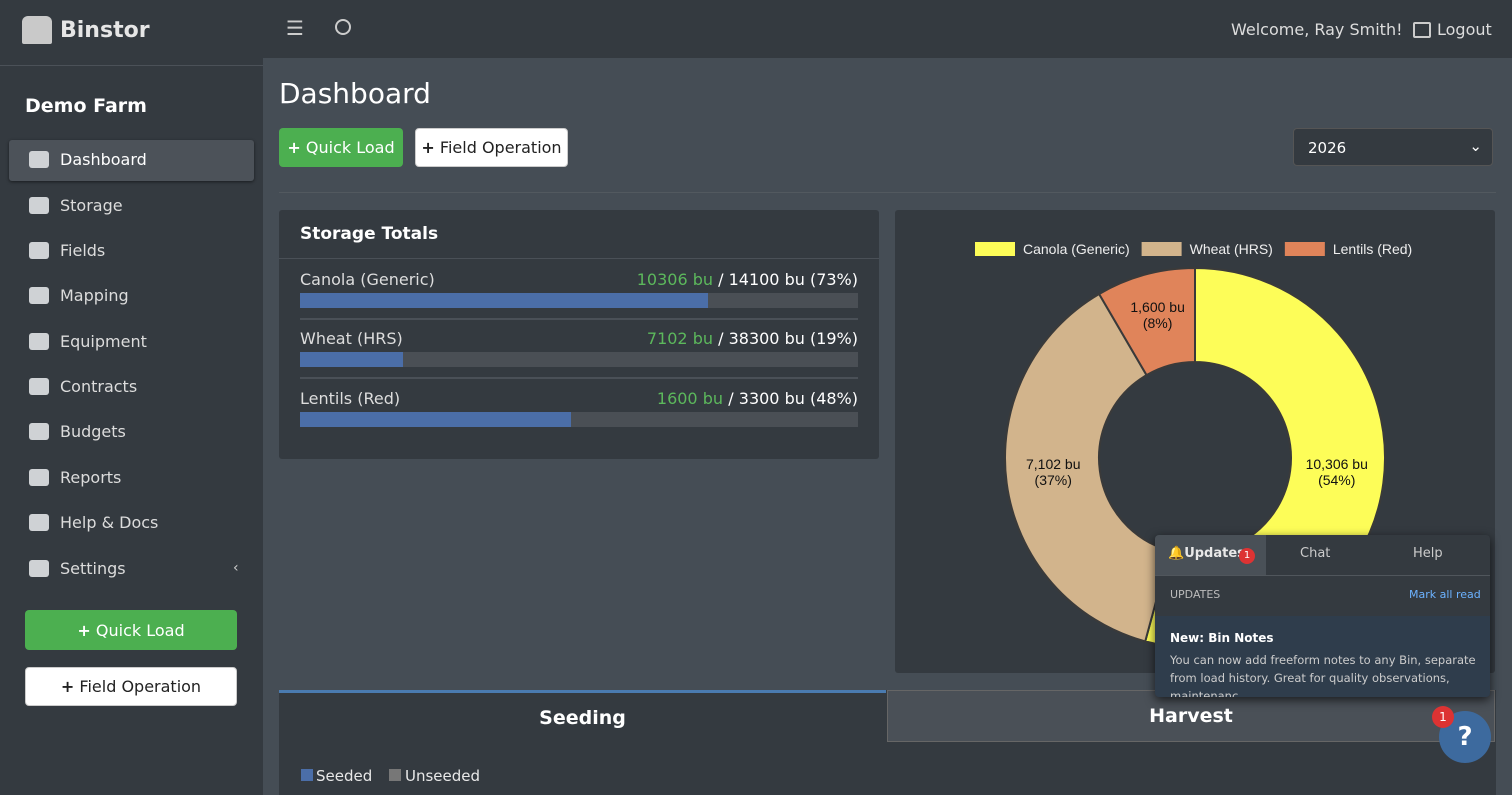 This screenshot has width=1512, height=795. What do you see at coordinates (1053, 480) in the screenshot?
I see `slice-percent: (37%)` at bounding box center [1053, 480].